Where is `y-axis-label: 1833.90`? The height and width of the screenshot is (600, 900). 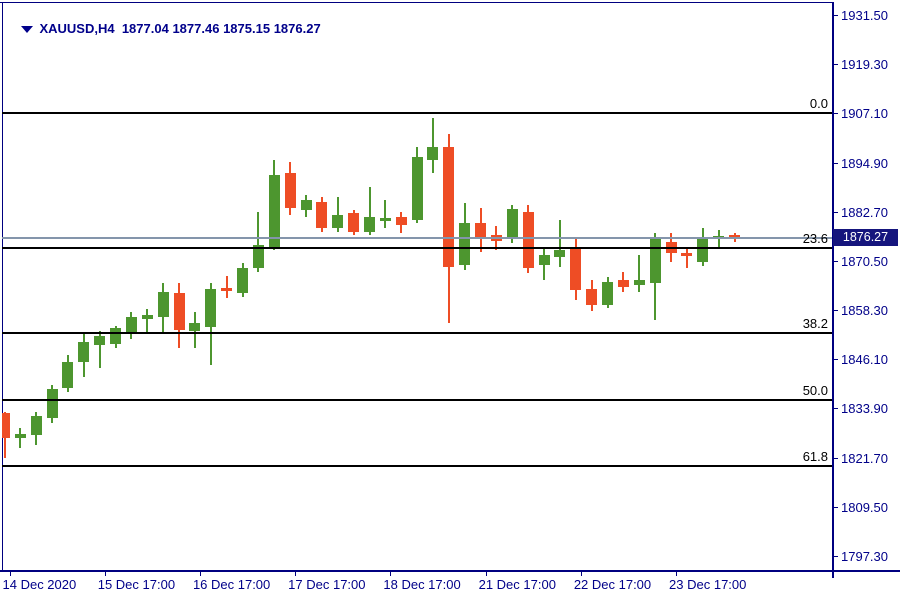
y-axis-label: 1833.90 is located at coordinates (864, 409).